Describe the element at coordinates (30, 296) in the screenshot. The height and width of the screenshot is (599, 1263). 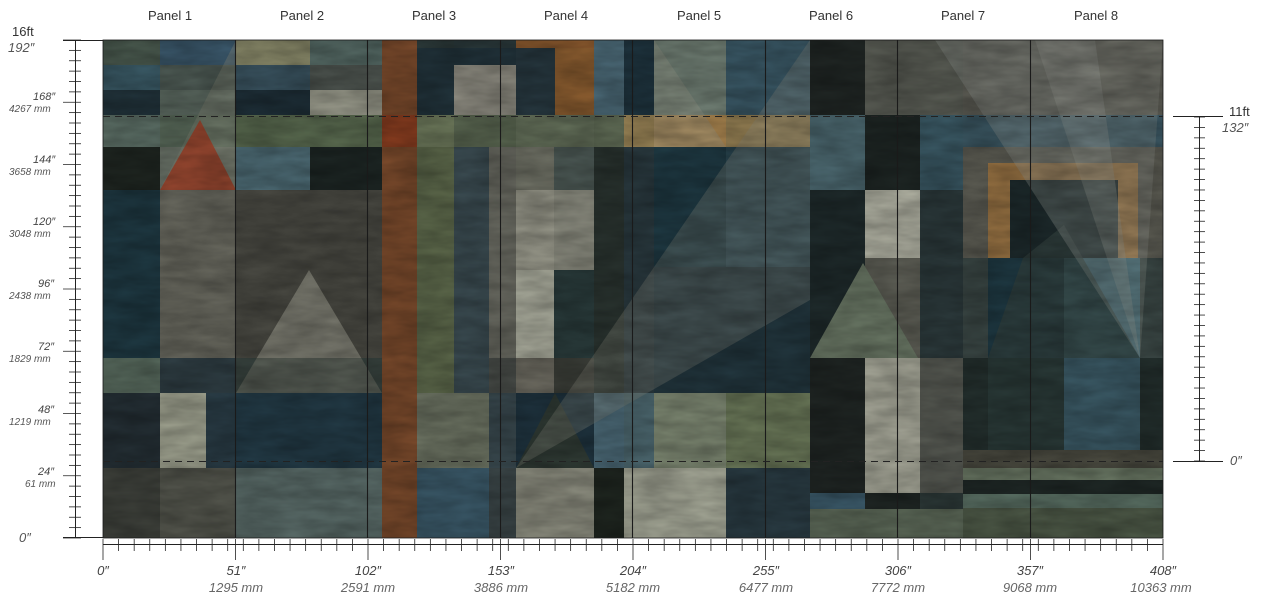
I see `left-scale-mark-mm: 2438 mm` at that location.